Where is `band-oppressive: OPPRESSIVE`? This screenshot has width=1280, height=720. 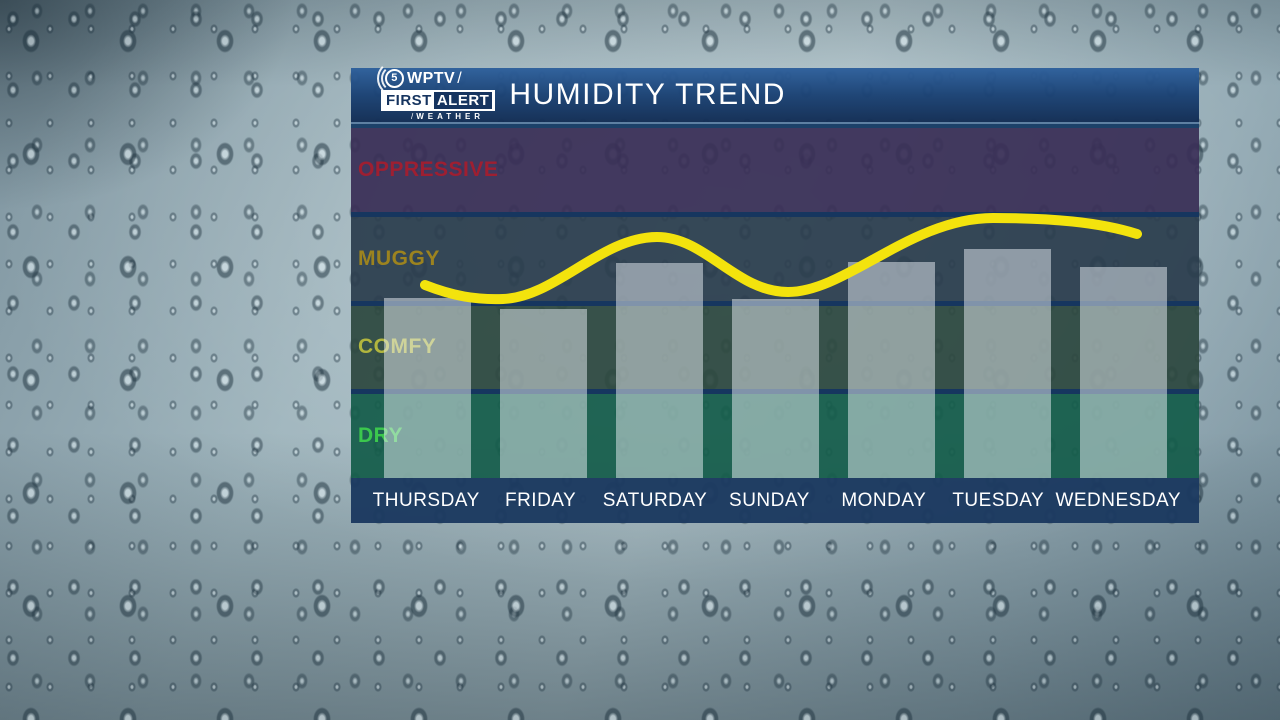
band-oppressive: OPPRESSIVE is located at coordinates (775, 172).